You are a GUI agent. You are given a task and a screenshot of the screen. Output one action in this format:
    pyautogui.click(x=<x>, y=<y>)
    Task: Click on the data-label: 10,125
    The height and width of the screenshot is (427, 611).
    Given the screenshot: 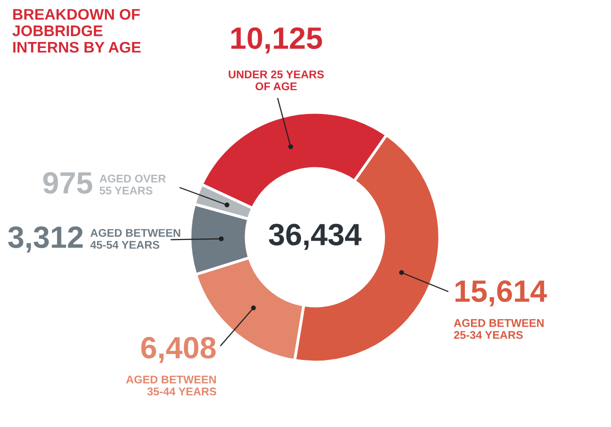 What is the action you would take?
    pyautogui.click(x=276, y=40)
    